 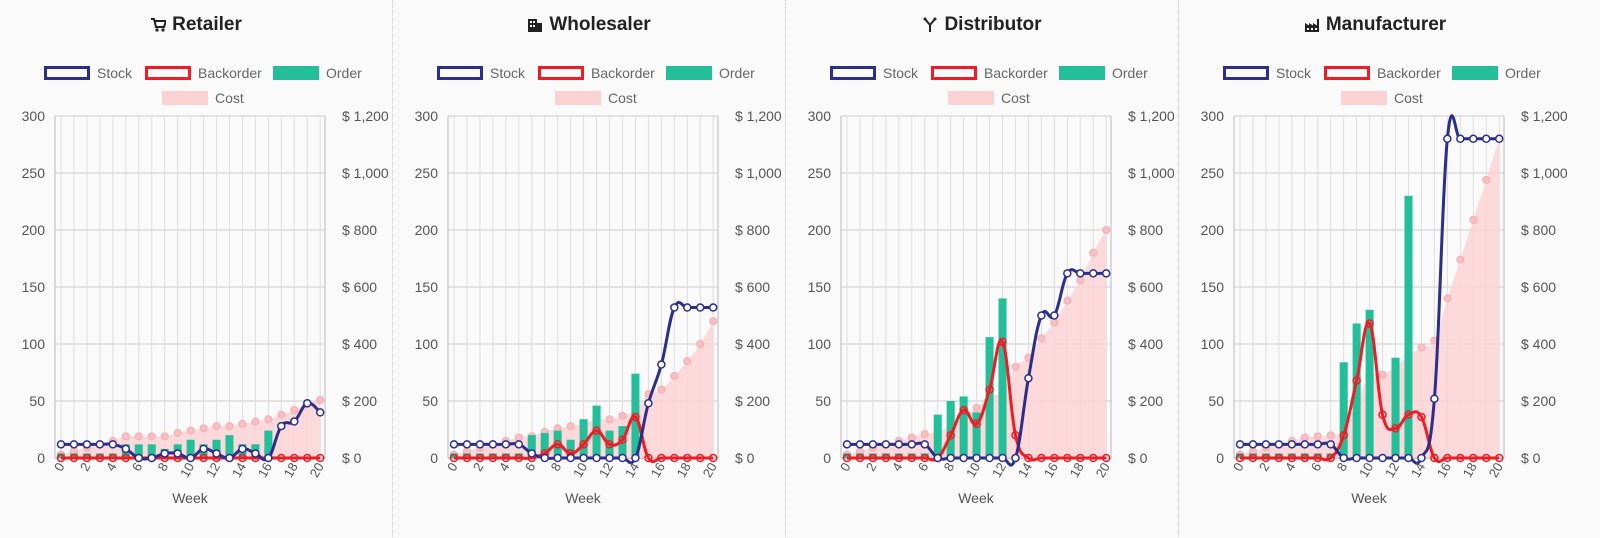 What do you see at coordinates (596, 85) in the screenshot?
I see `legend: Stock Backorder Order Cost` at bounding box center [596, 85].